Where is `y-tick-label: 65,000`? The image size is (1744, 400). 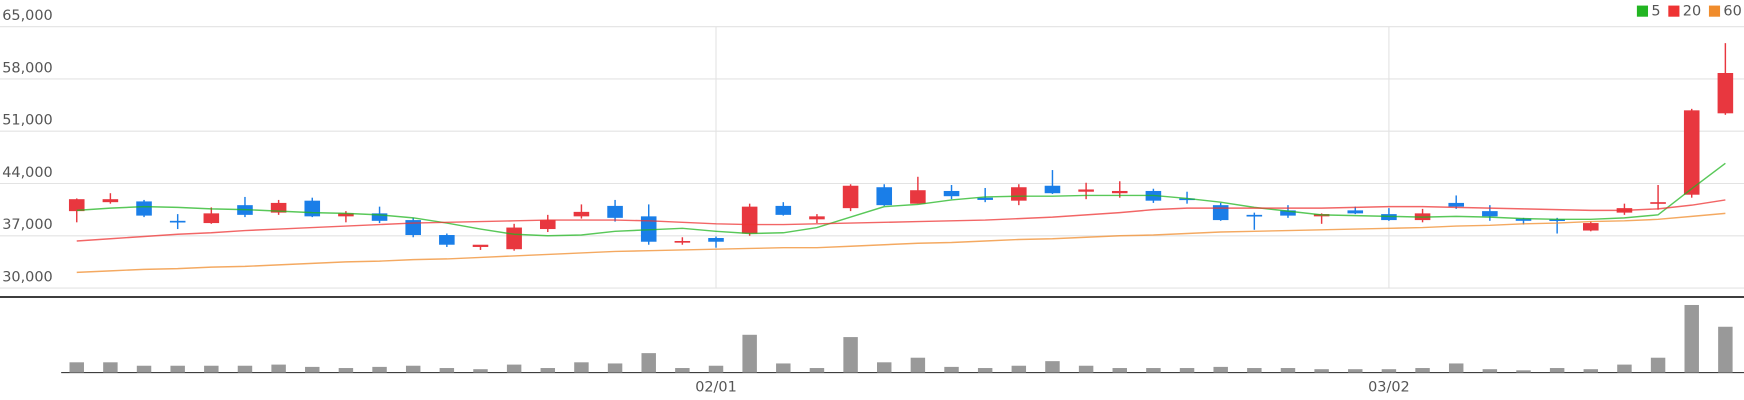
y-tick-label: 65,000 is located at coordinates (27, 16).